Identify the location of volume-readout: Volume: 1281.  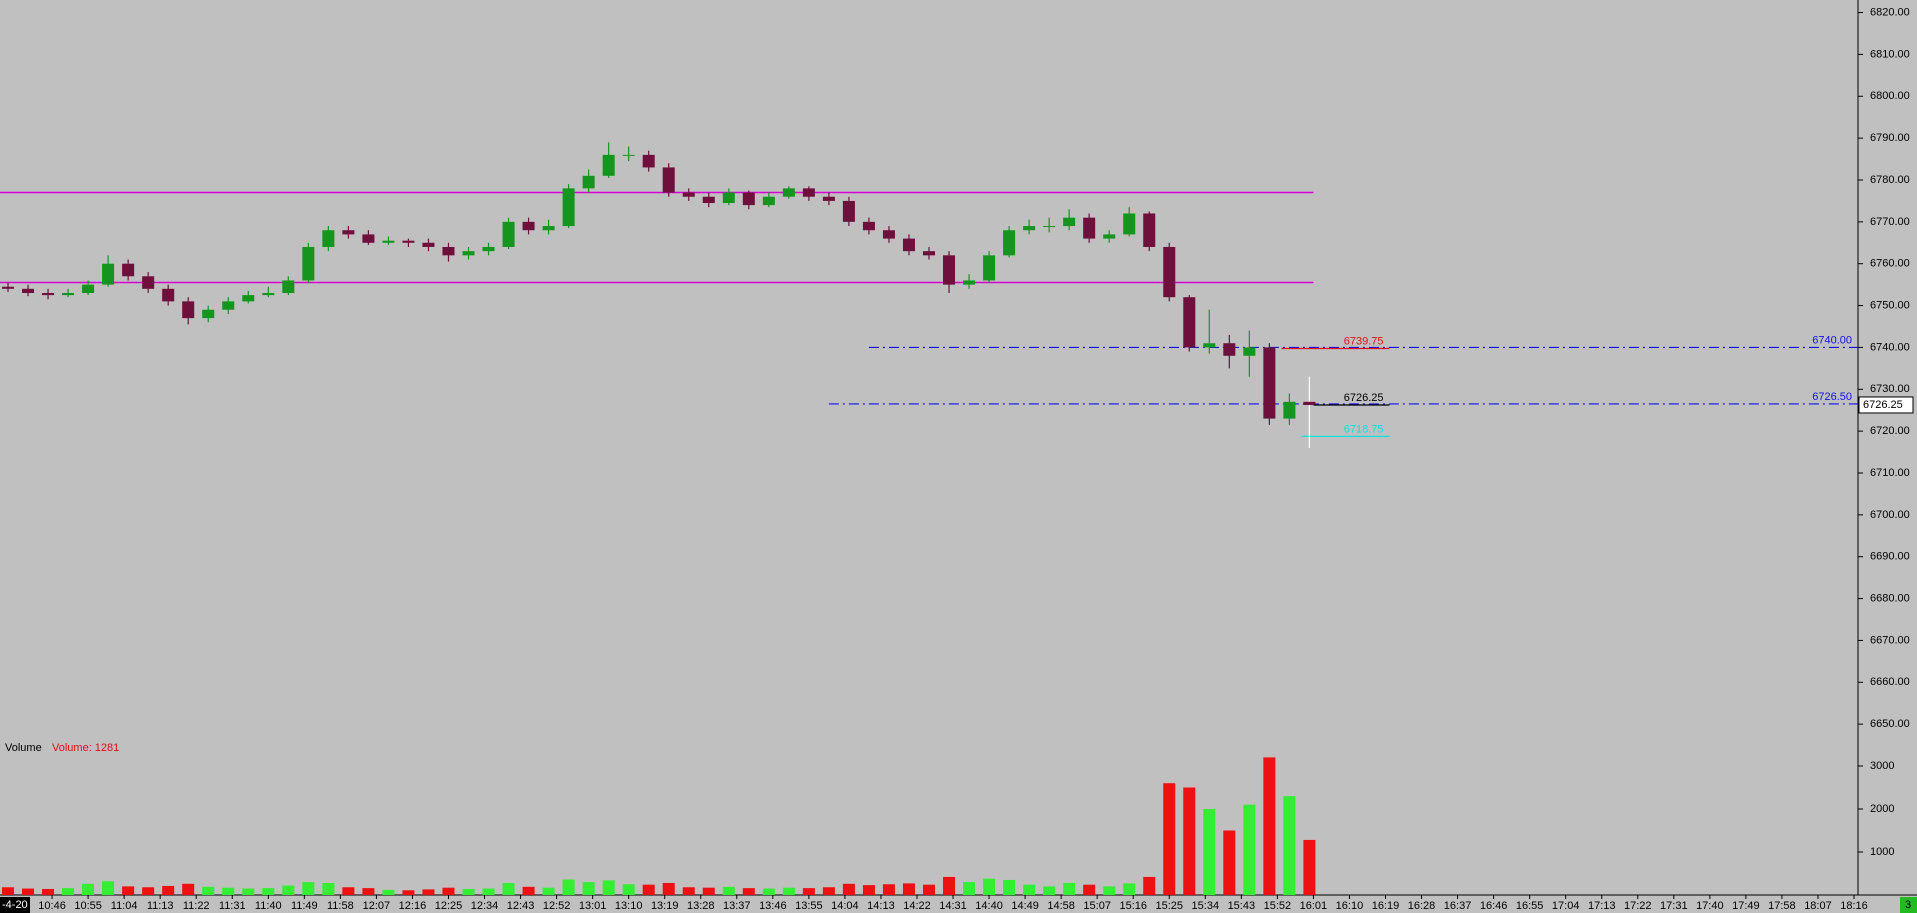
(85, 748).